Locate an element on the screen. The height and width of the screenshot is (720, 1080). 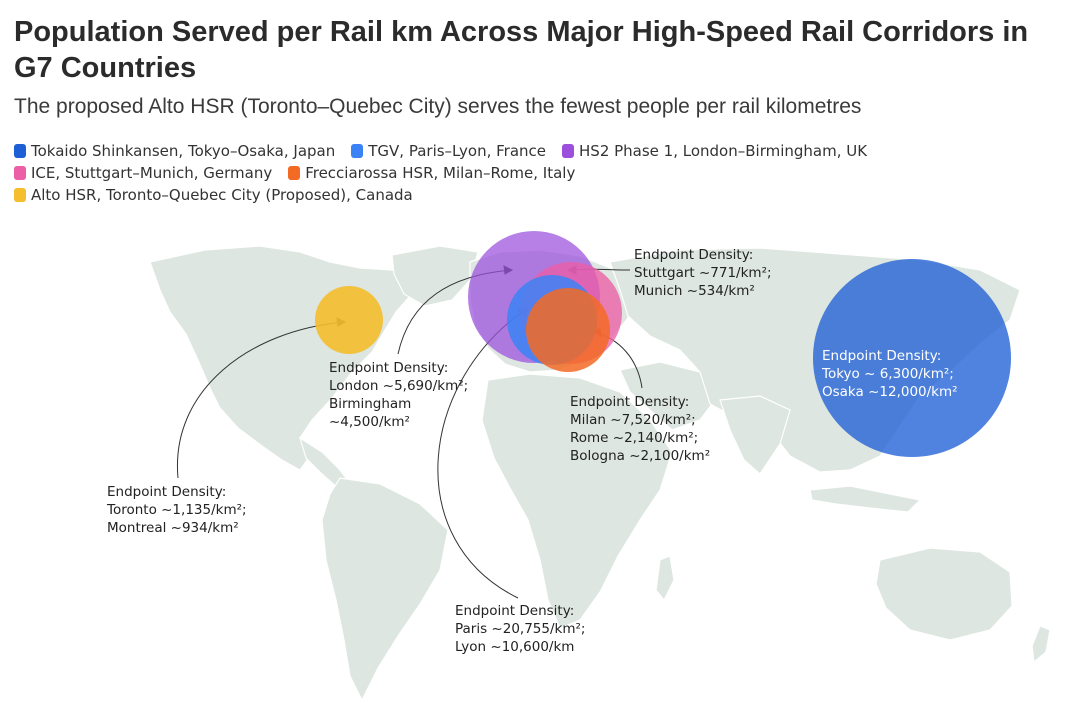
land-indonesia is located at coordinates (865, 499).